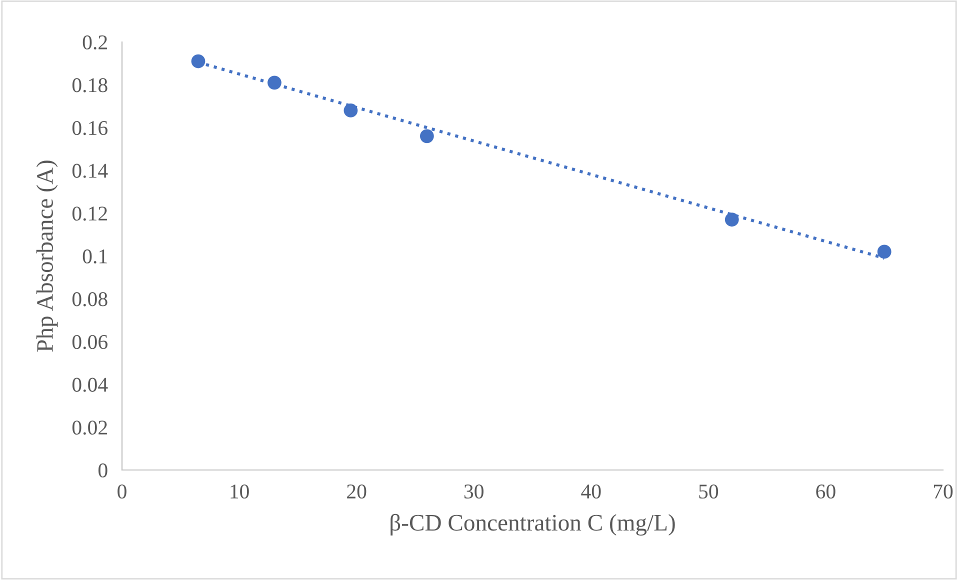 The image size is (958, 580). I want to click on y-tick-label: 0.06, so click(90, 342).